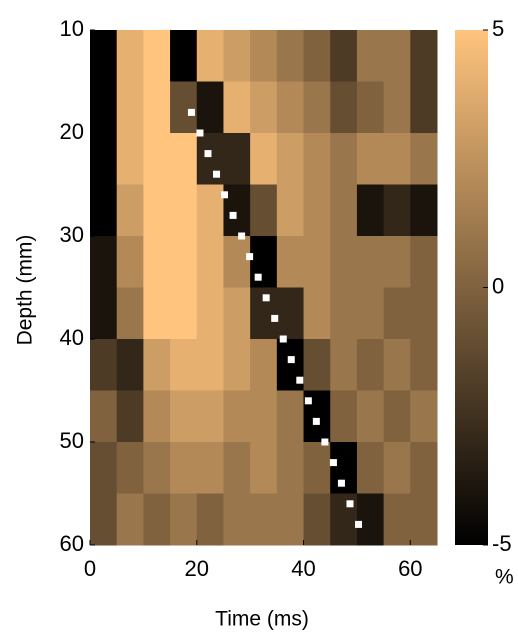  Describe the element at coordinates (25, 290) in the screenshot. I see `y-axis-label: Depth (mm)` at that location.